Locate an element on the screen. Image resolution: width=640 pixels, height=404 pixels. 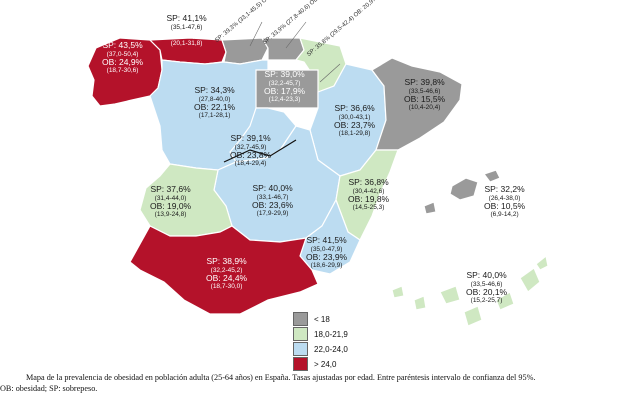
legend-label: < 18 is located at coordinates (322, 319).